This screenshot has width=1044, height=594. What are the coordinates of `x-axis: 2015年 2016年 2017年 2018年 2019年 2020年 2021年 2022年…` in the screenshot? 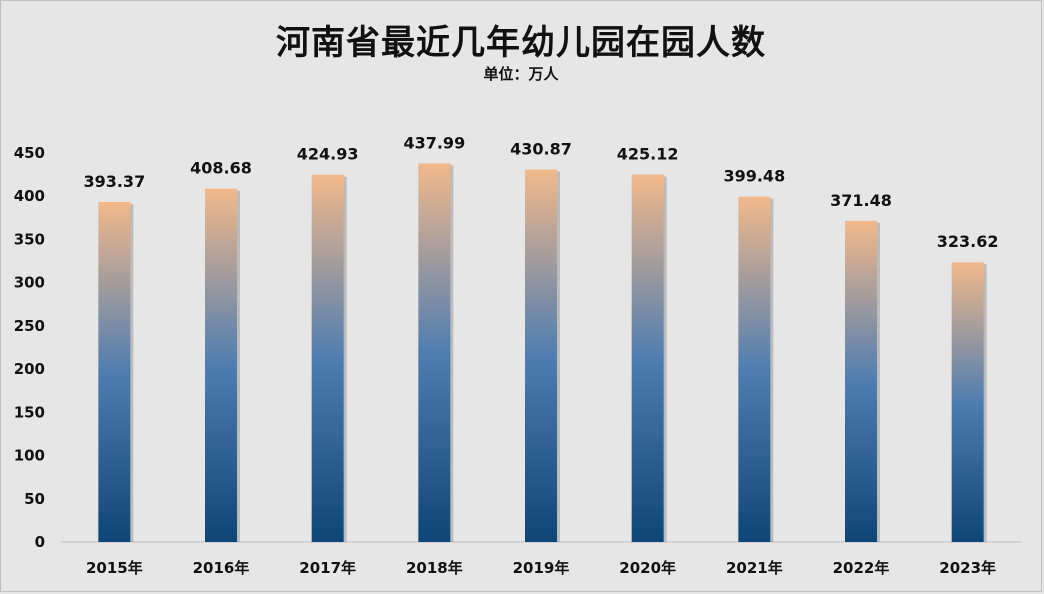 It's located at (541, 559).